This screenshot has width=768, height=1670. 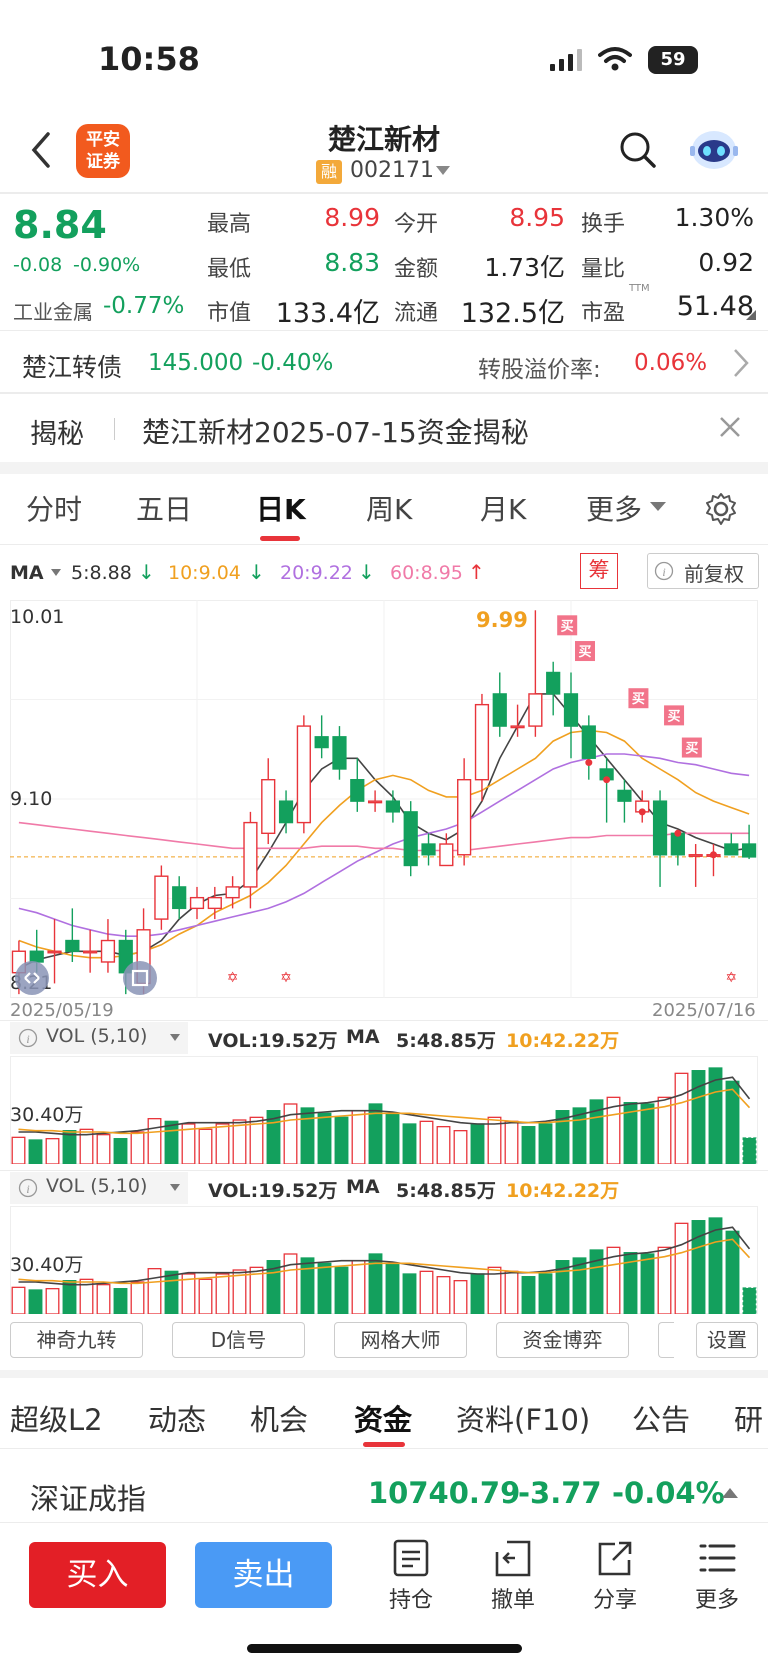 What do you see at coordinates (41, 150) in the screenshot?
I see `back-arrow-icon` at bounding box center [41, 150].